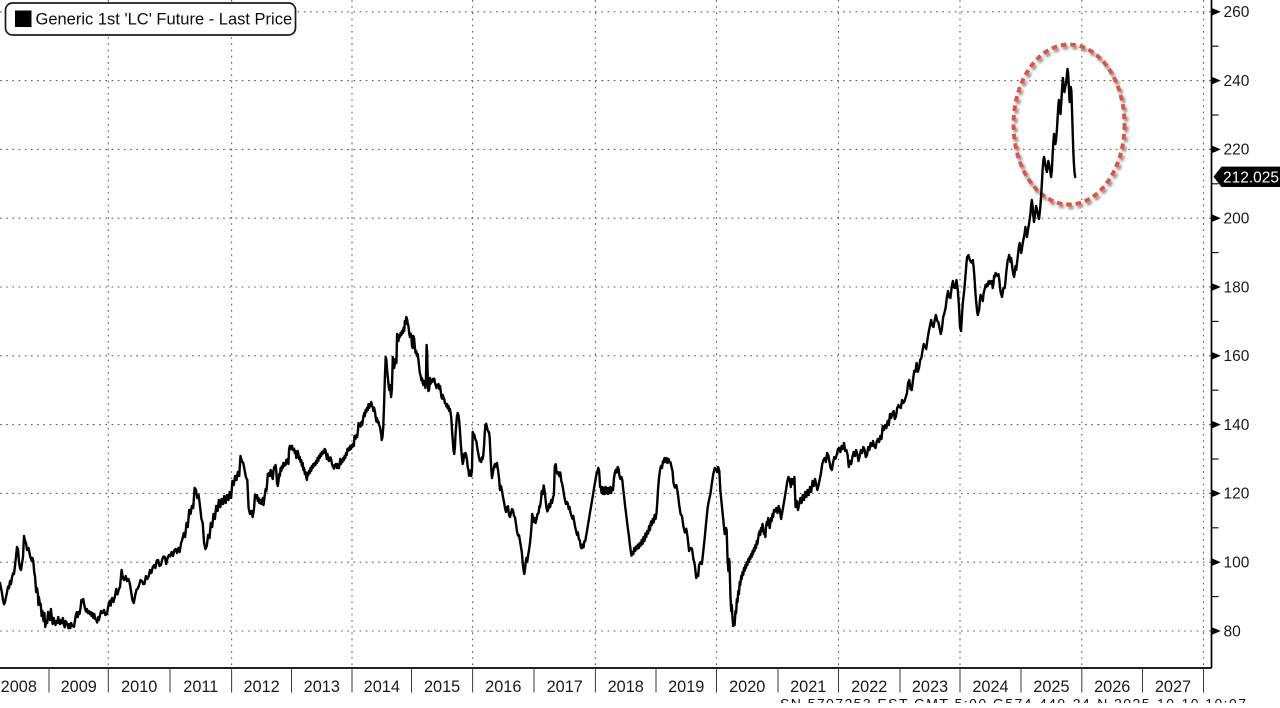 The height and width of the screenshot is (708, 1280). Describe the element at coordinates (808, 687) in the screenshot. I see `svg-text: 2021` at that location.